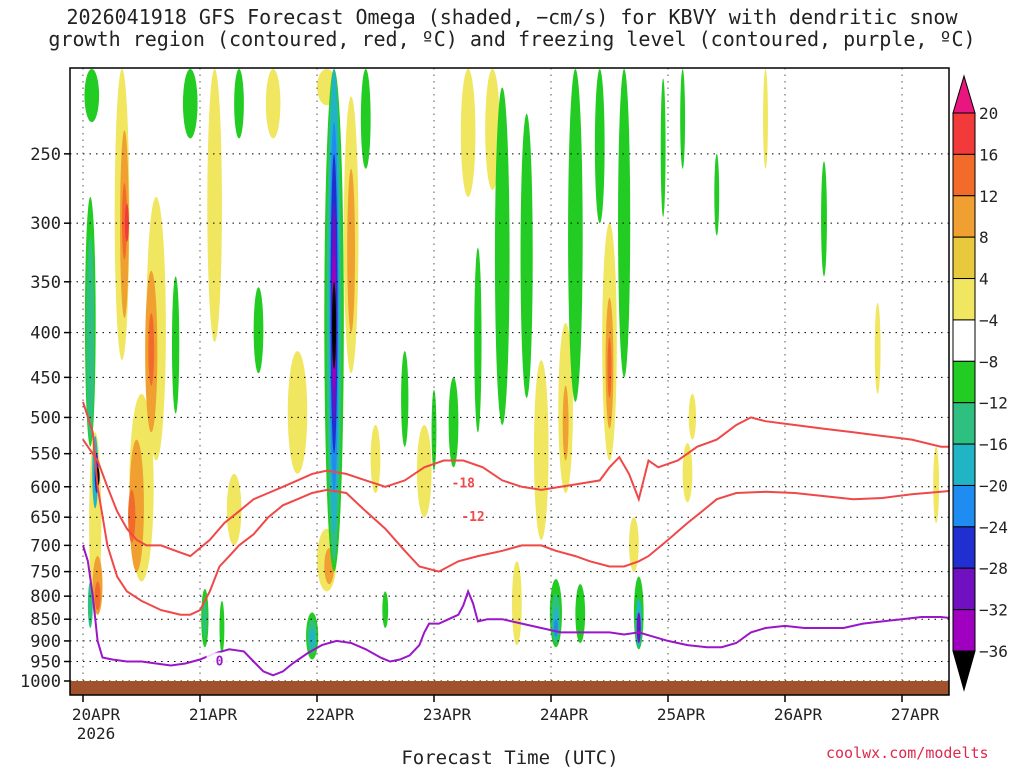 The height and width of the screenshot is (768, 1024). What do you see at coordinates (993, 610) in the screenshot?
I see `colorbar-label: −32` at bounding box center [993, 610].